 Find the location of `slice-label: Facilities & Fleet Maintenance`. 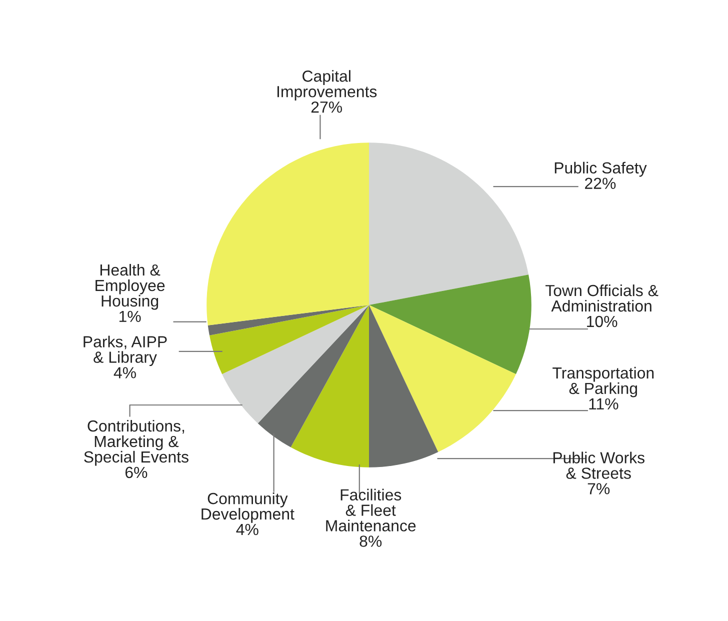

slice-label: Facilities & Fleet Maintenance is located at coordinates (371, 510).